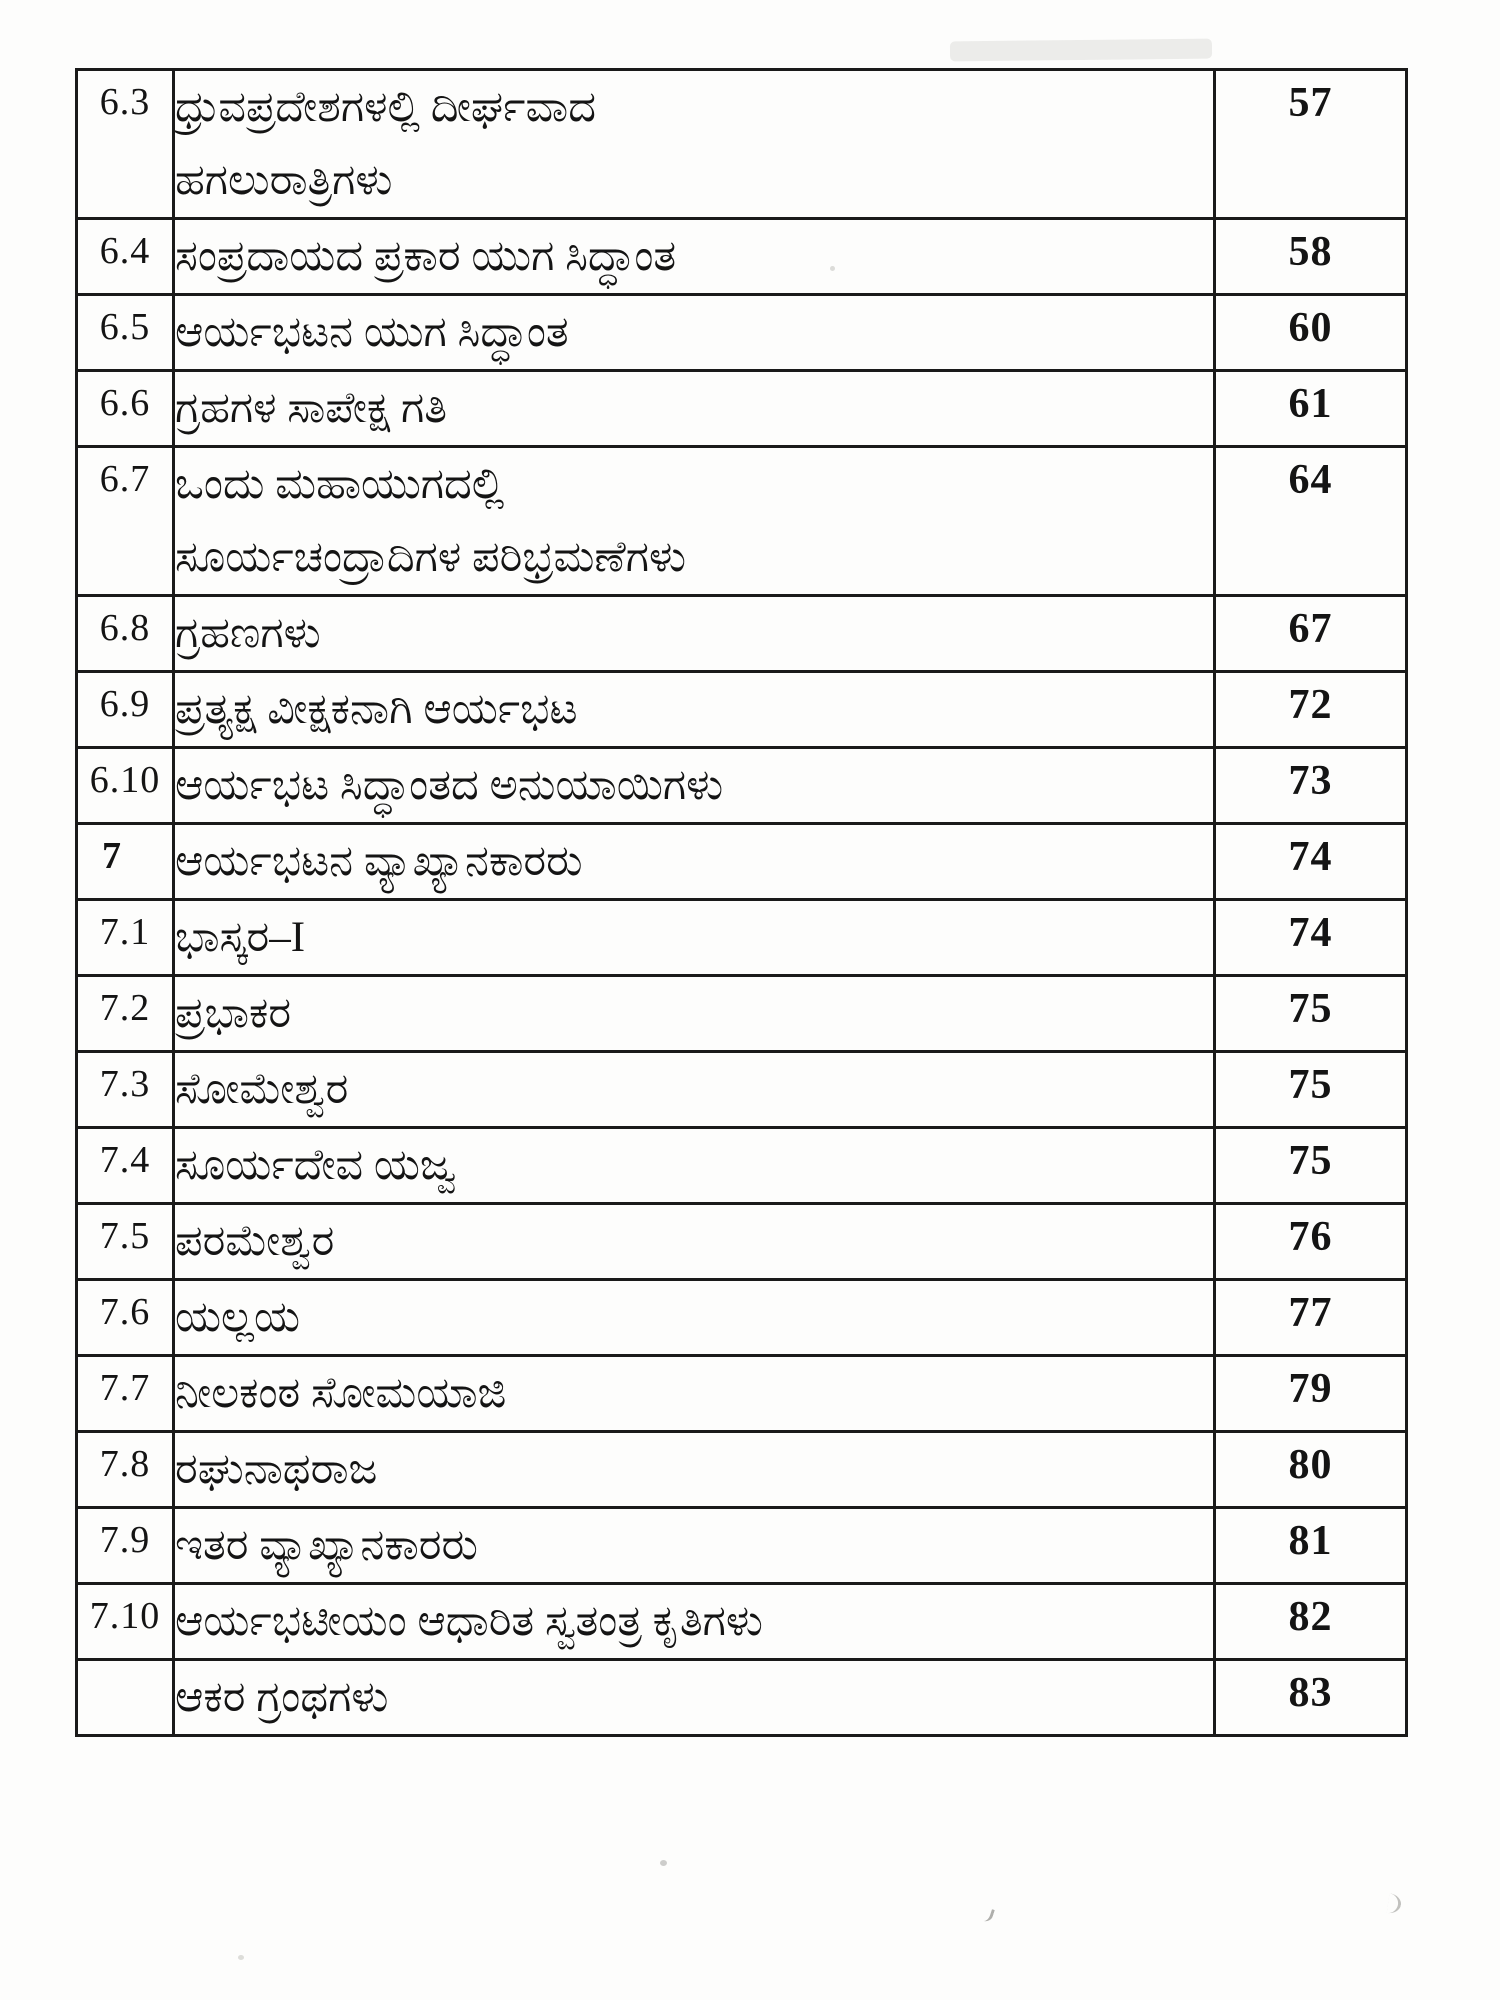 The height and width of the screenshot is (2000, 1500). I want to click on title-line: ಹಗಲುರಾತ್ರಿಗಳು, so click(284, 180).